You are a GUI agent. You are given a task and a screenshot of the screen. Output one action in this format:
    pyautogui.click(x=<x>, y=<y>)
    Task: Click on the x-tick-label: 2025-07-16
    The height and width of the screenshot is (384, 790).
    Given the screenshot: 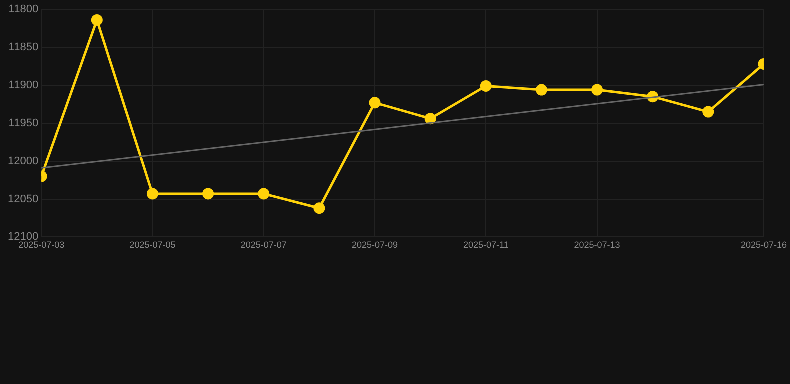 What is the action you would take?
    pyautogui.click(x=764, y=245)
    